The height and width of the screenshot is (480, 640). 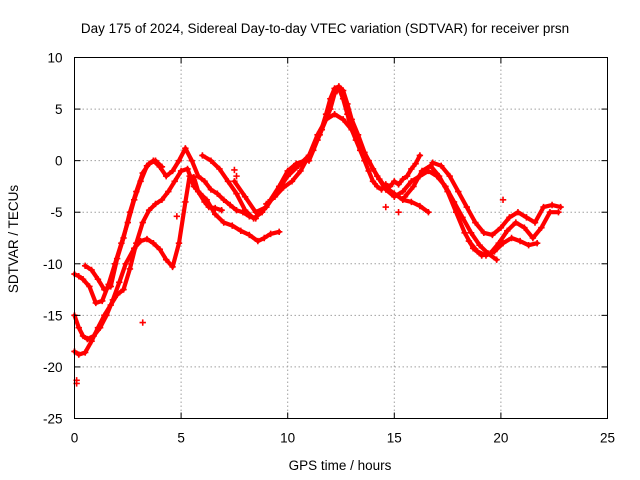 I want to click on series-line, so click(x=331, y=149).